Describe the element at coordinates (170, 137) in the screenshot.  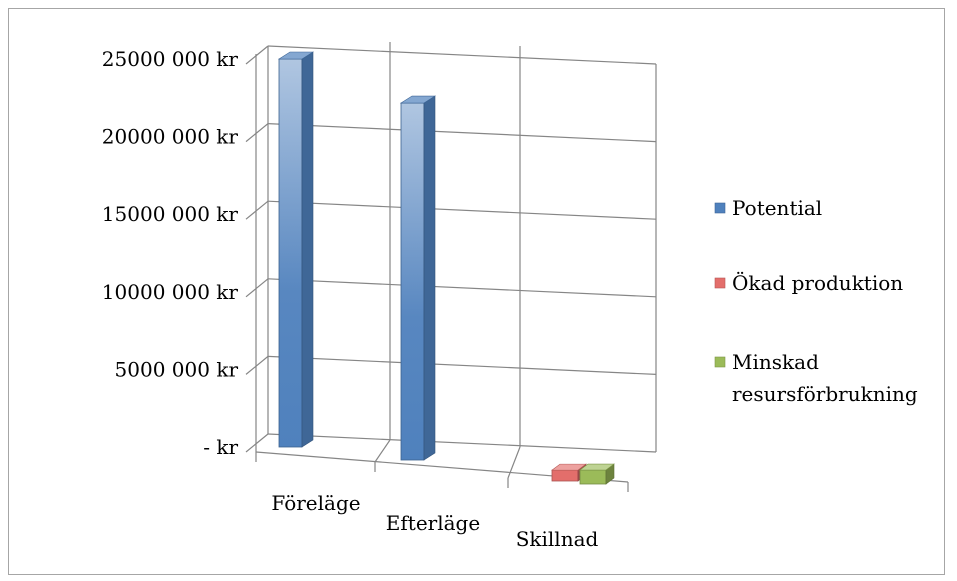
I see `y-tick-label: 20000 000 kr` at that location.